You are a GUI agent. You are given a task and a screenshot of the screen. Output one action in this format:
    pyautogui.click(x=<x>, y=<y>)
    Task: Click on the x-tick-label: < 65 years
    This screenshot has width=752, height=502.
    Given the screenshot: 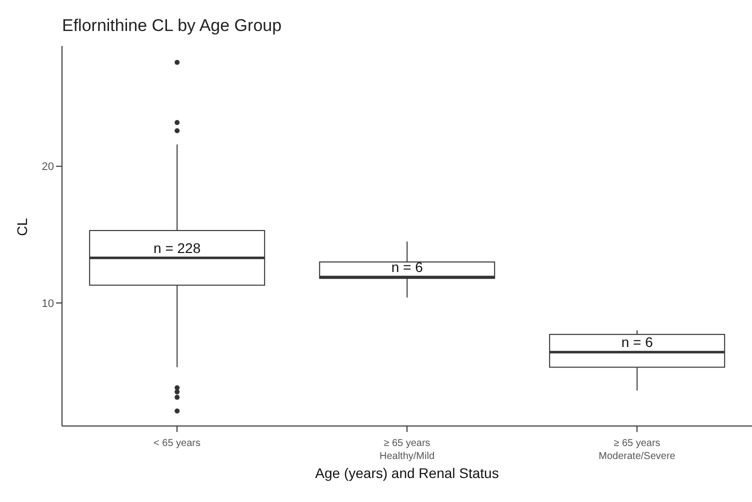 What is the action you would take?
    pyautogui.click(x=177, y=443)
    